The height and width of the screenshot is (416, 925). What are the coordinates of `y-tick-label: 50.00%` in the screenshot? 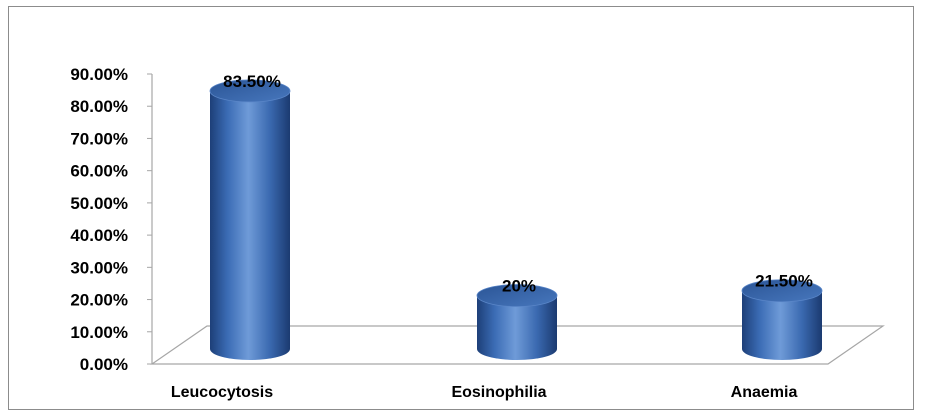 It's located at (99, 203).